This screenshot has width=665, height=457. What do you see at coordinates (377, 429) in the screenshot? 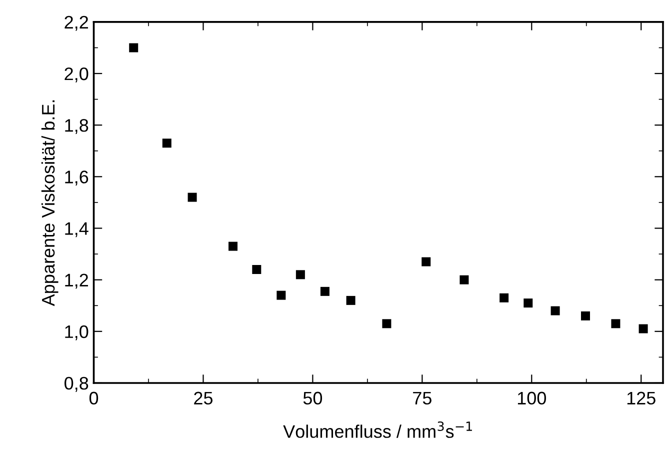
I see `x-axis-title: Volumenfluss / mm$^{3}$s$^{−1}$` at bounding box center [377, 429].